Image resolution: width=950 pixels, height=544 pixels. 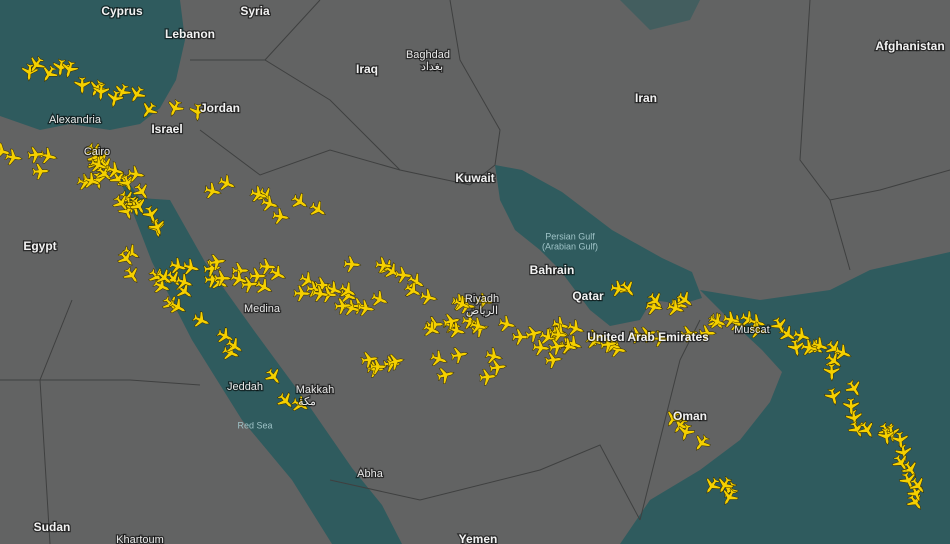 I want to click on place-label: Medina, so click(x=262, y=309).